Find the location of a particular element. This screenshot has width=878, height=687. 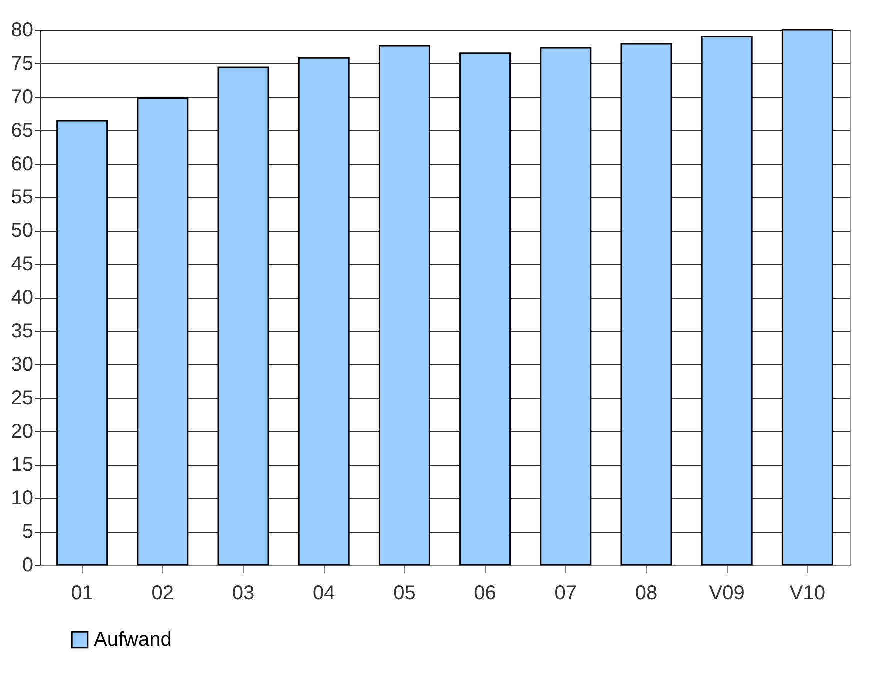

x-tick-label: 01 is located at coordinates (82, 593).